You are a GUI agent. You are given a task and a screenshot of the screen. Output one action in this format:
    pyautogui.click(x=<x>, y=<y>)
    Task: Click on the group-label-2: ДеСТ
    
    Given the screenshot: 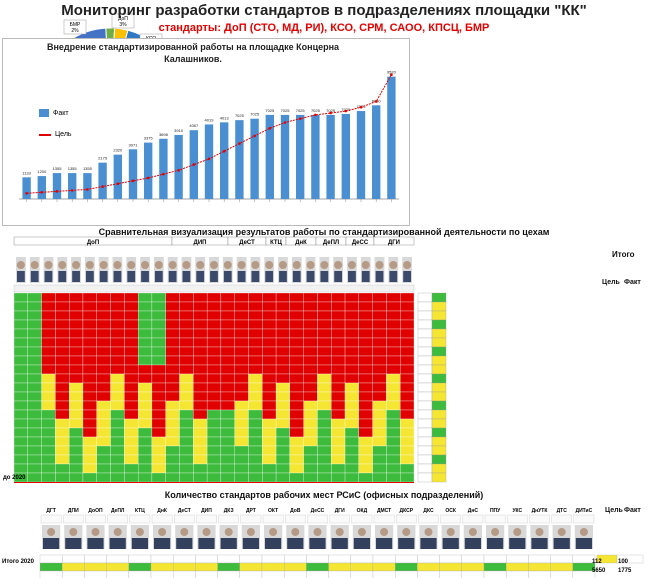 What is the action you would take?
    pyautogui.click(x=247, y=243)
    